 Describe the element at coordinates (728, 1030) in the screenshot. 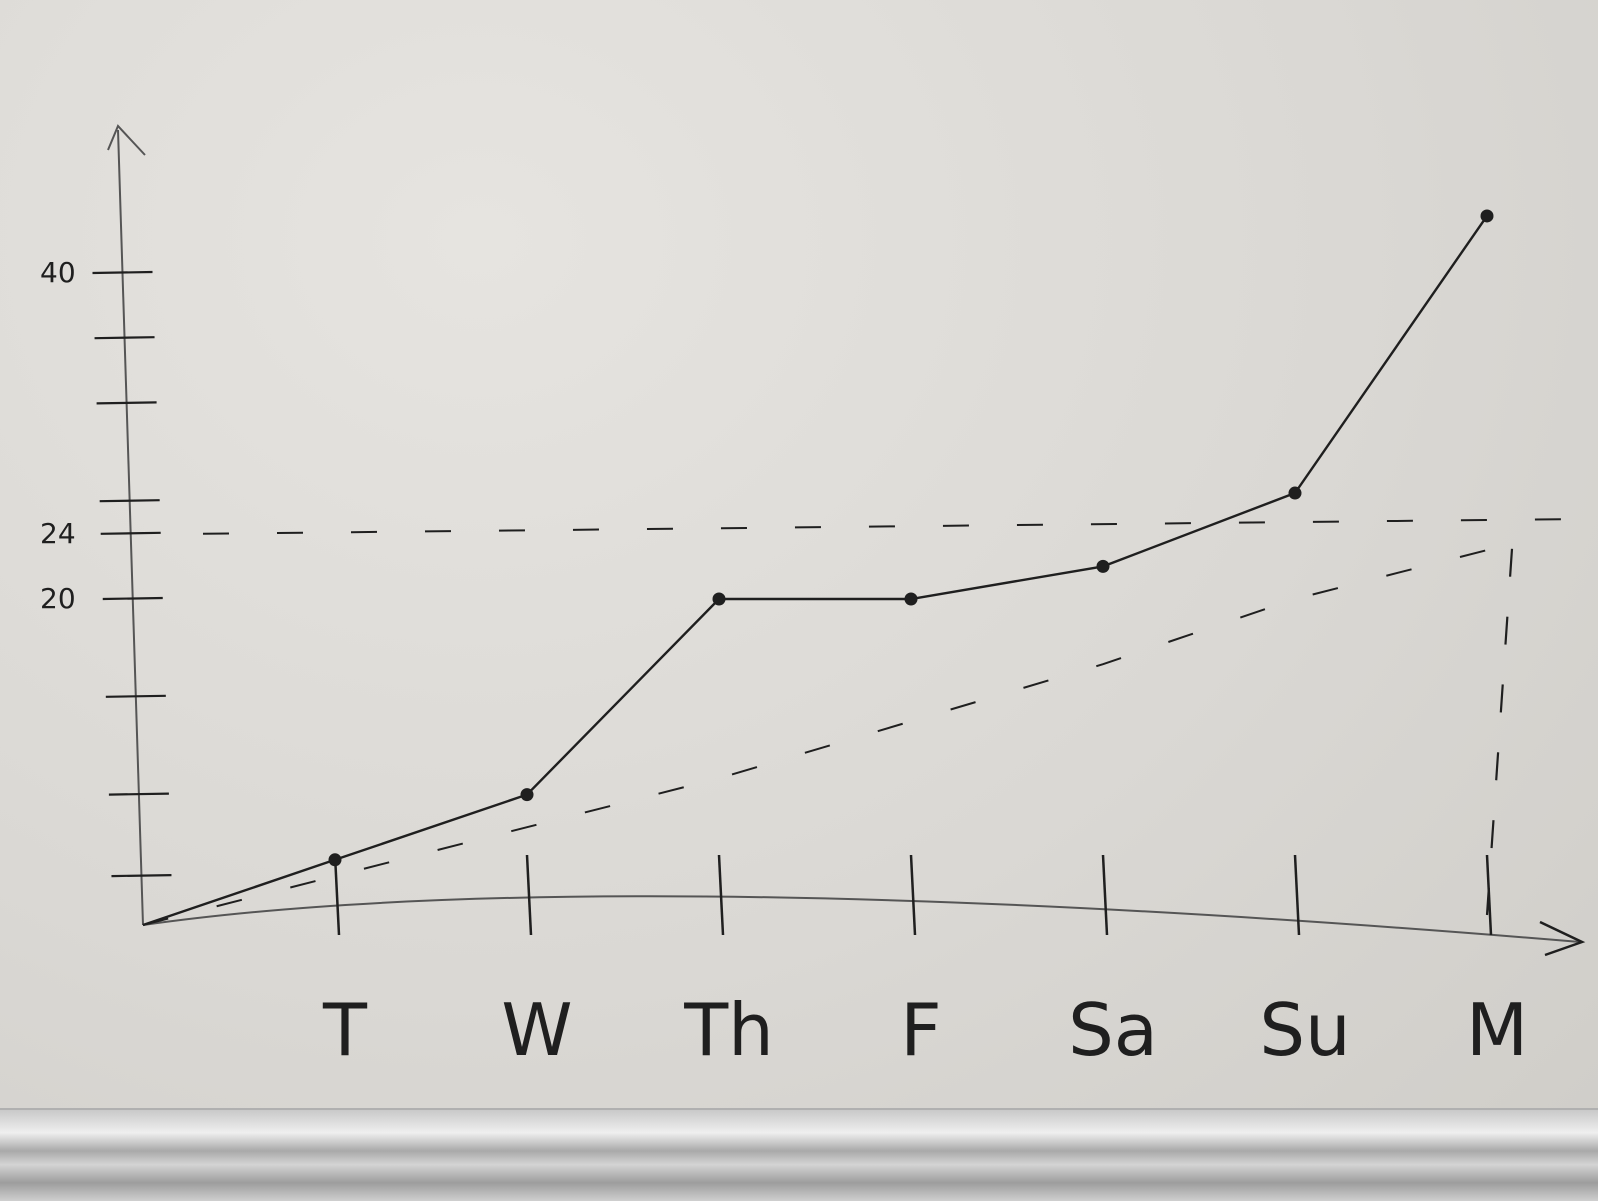

I see `x-tick-label: Th` at that location.